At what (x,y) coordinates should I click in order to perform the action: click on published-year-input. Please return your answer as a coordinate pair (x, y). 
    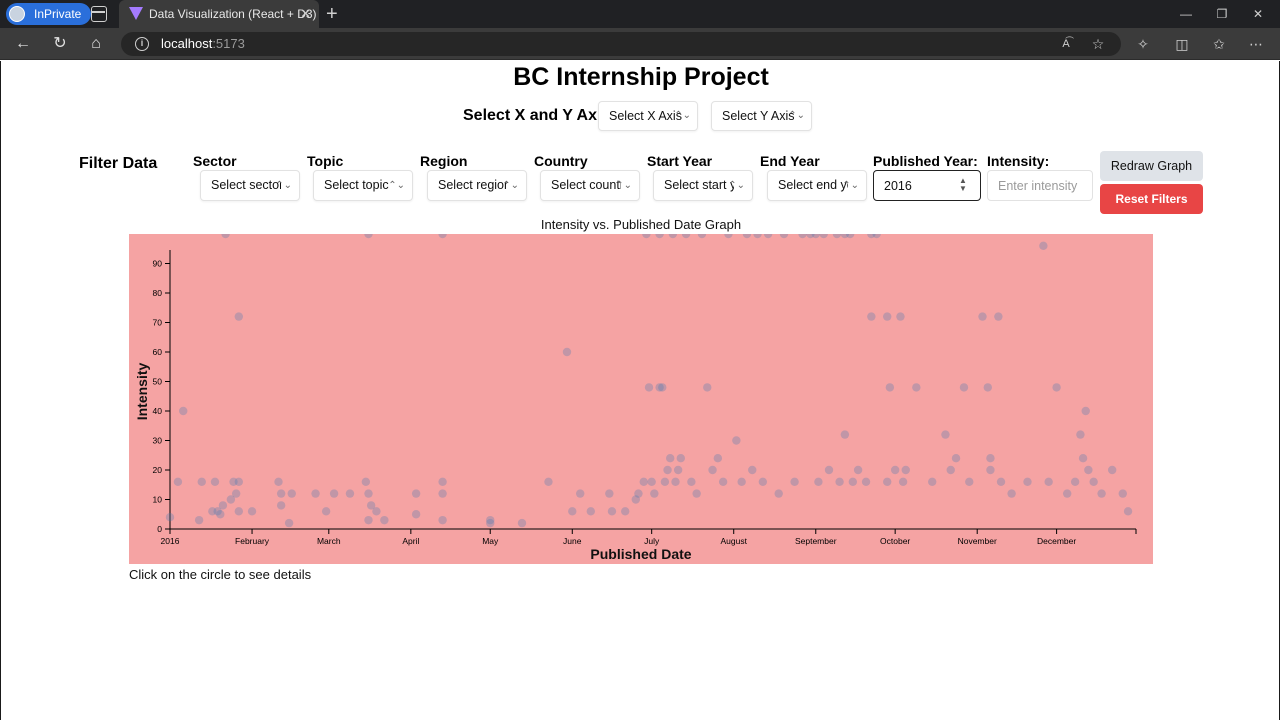
    Looking at the image, I should click on (927, 185).